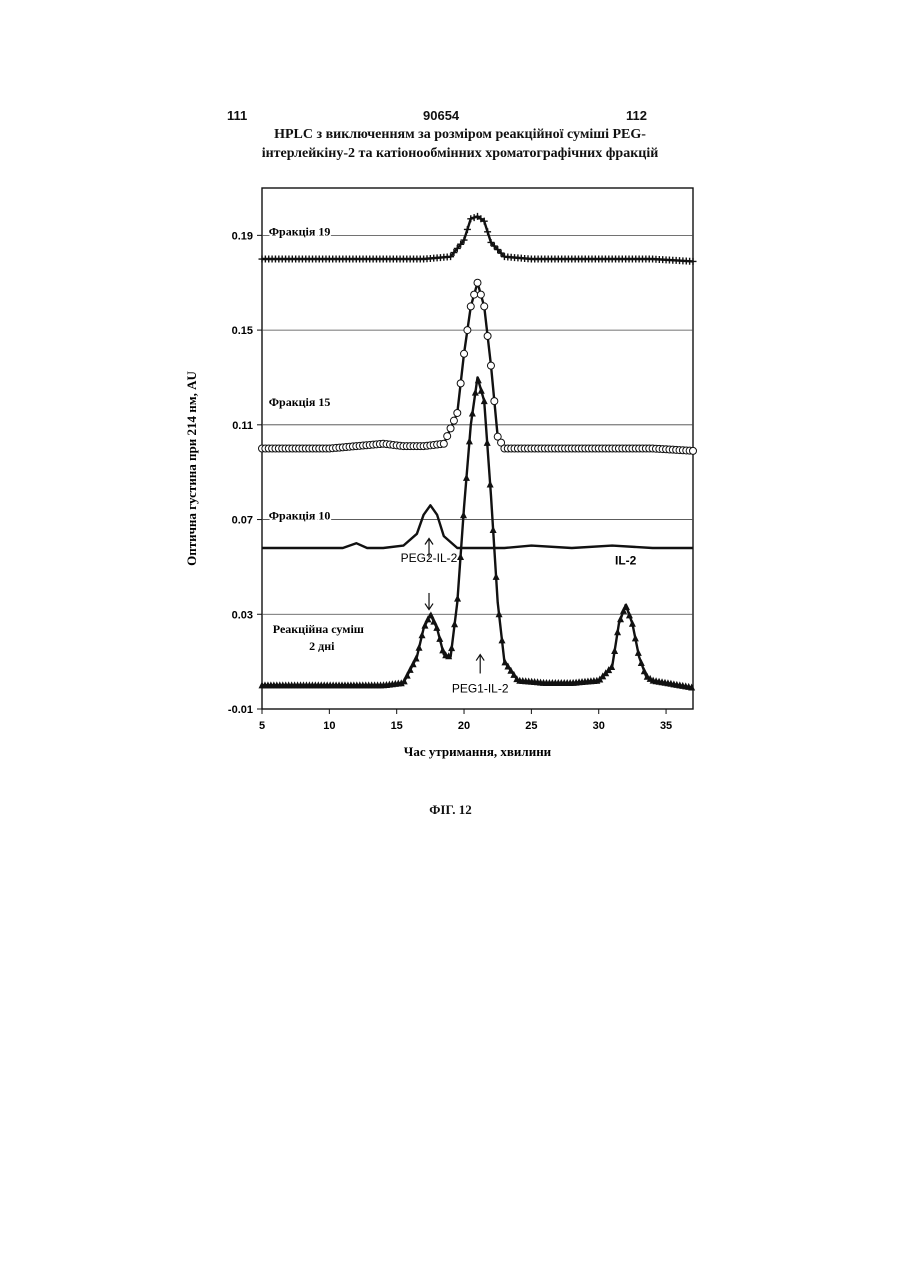  What do you see at coordinates (240, 710) in the screenshot?
I see `y-tick-label: -0.01` at bounding box center [240, 710].